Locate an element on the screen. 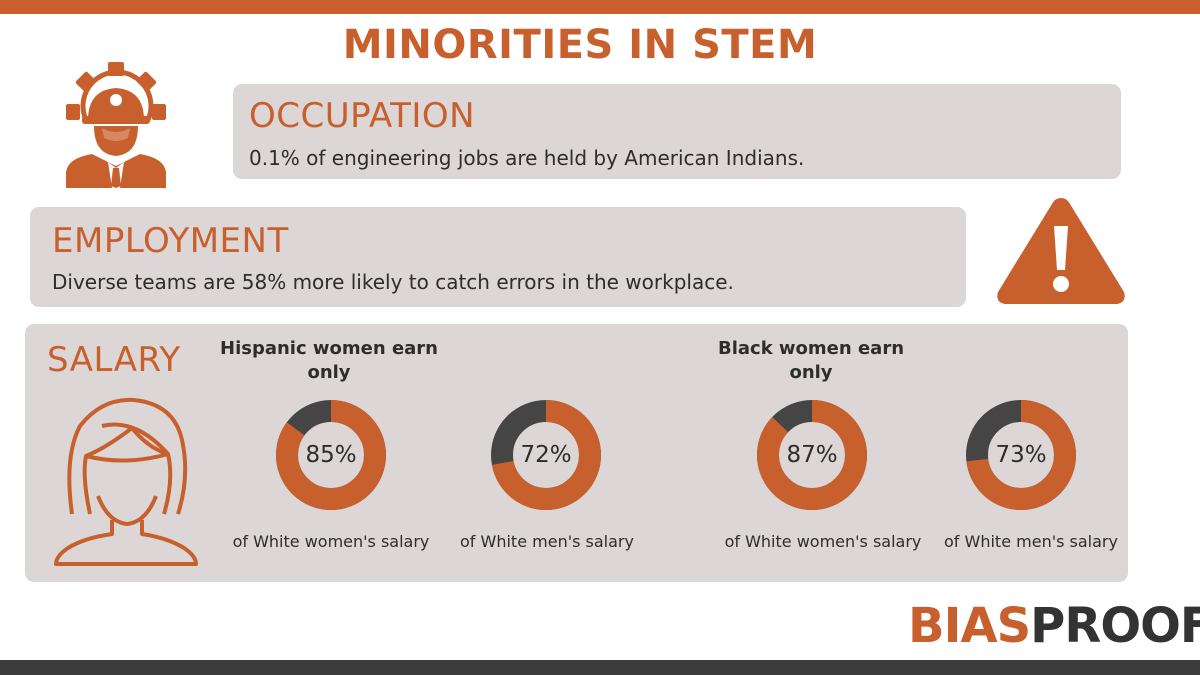 The width and height of the screenshot is (1200, 675). hispanic-women-label: Hispanic women earn only is located at coordinates (329, 360).